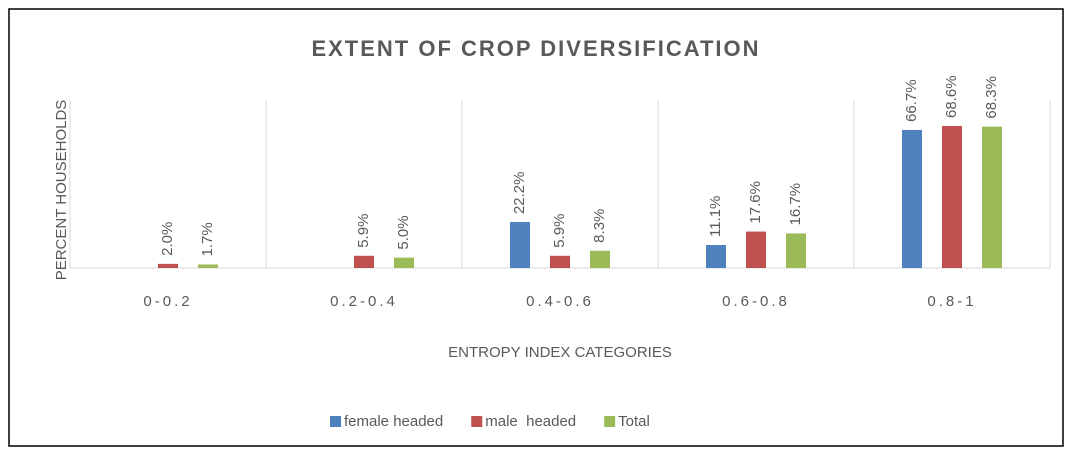 The image size is (1072, 455). I want to click on value-label: 22.2%, so click(519, 192).